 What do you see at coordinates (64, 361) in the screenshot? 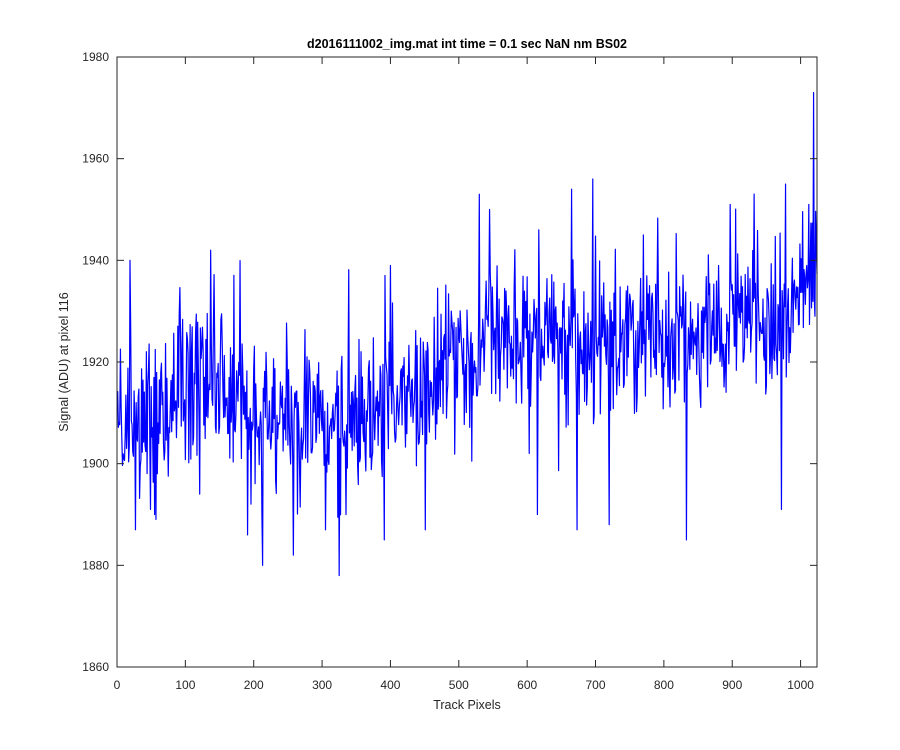
I see `y-axis-label: Signal (ADU) at pixel 116` at bounding box center [64, 361].